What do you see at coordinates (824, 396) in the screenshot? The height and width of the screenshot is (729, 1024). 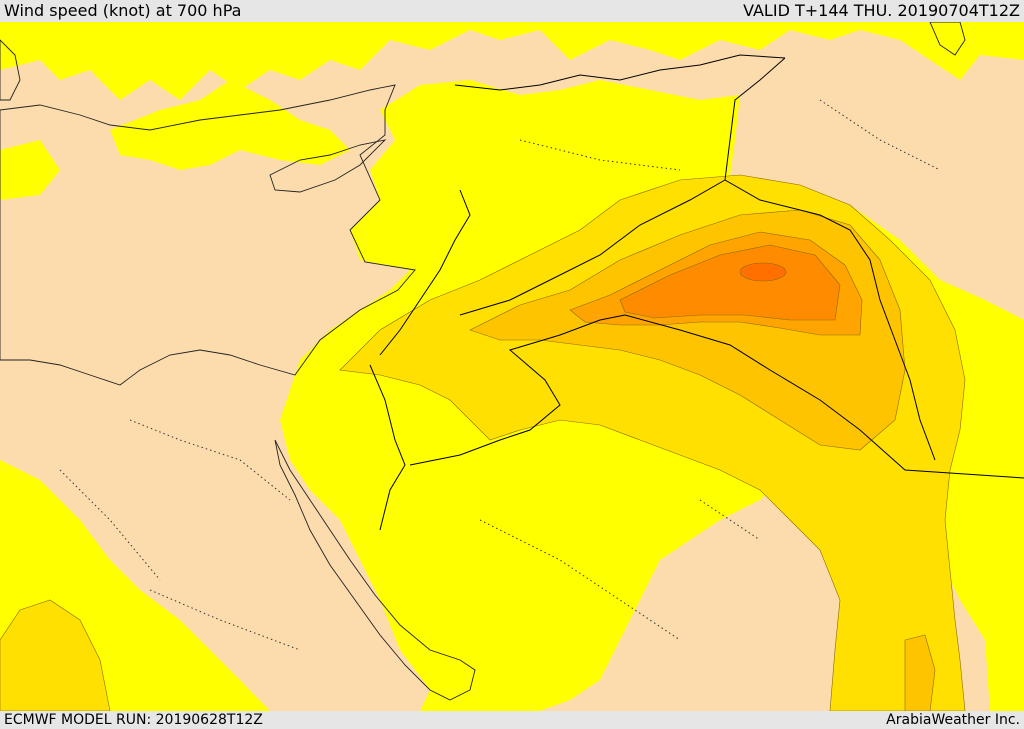 I see `border-iraq-saudi` at bounding box center [824, 396].